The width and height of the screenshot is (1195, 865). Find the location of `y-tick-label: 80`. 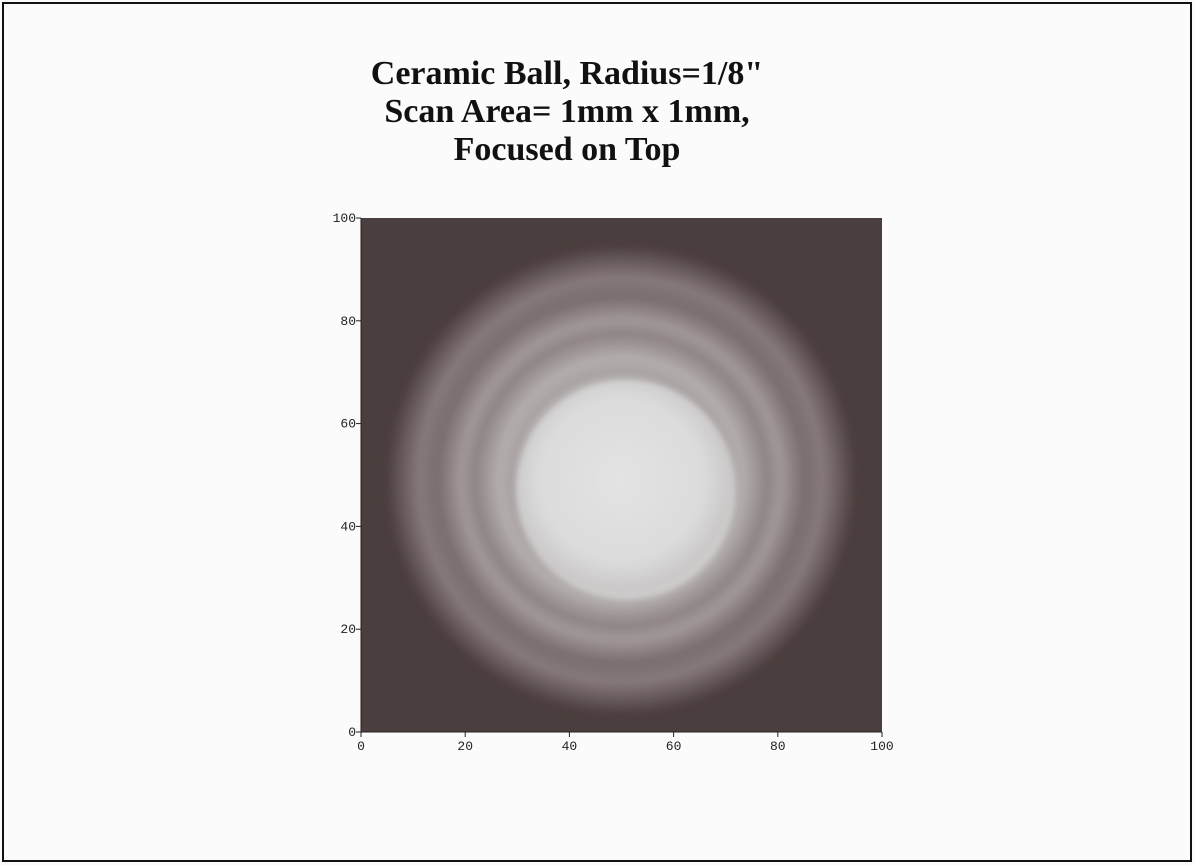

y-tick-label: 80 is located at coordinates (348, 321).